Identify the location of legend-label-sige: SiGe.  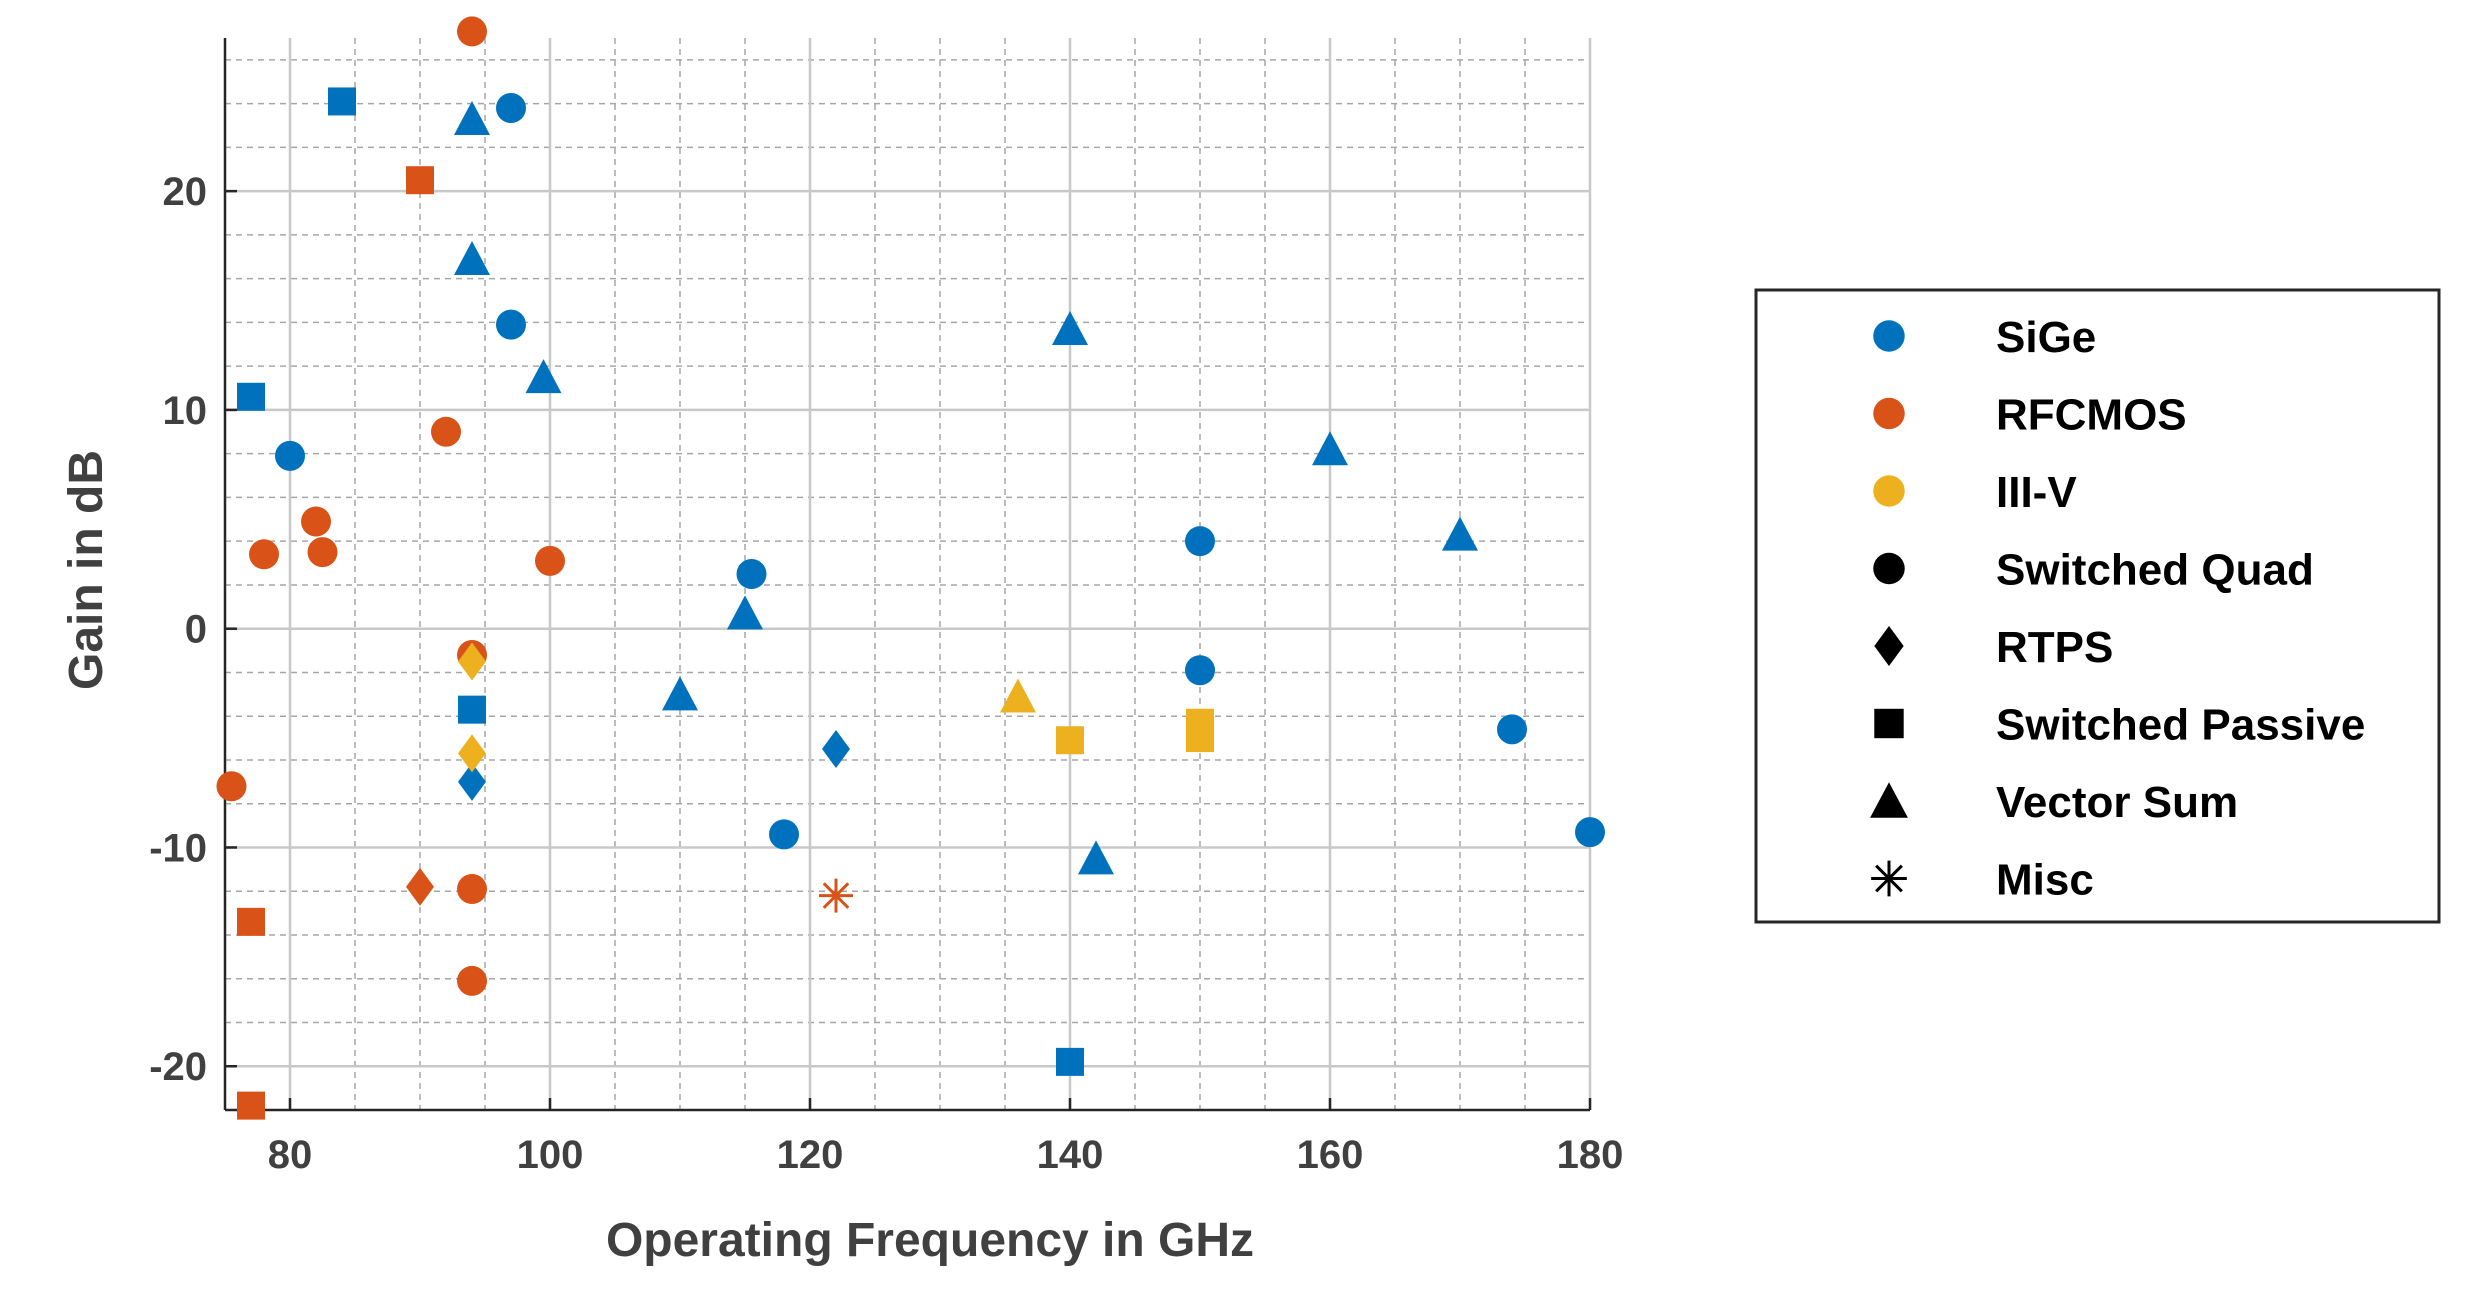
(2046, 337).